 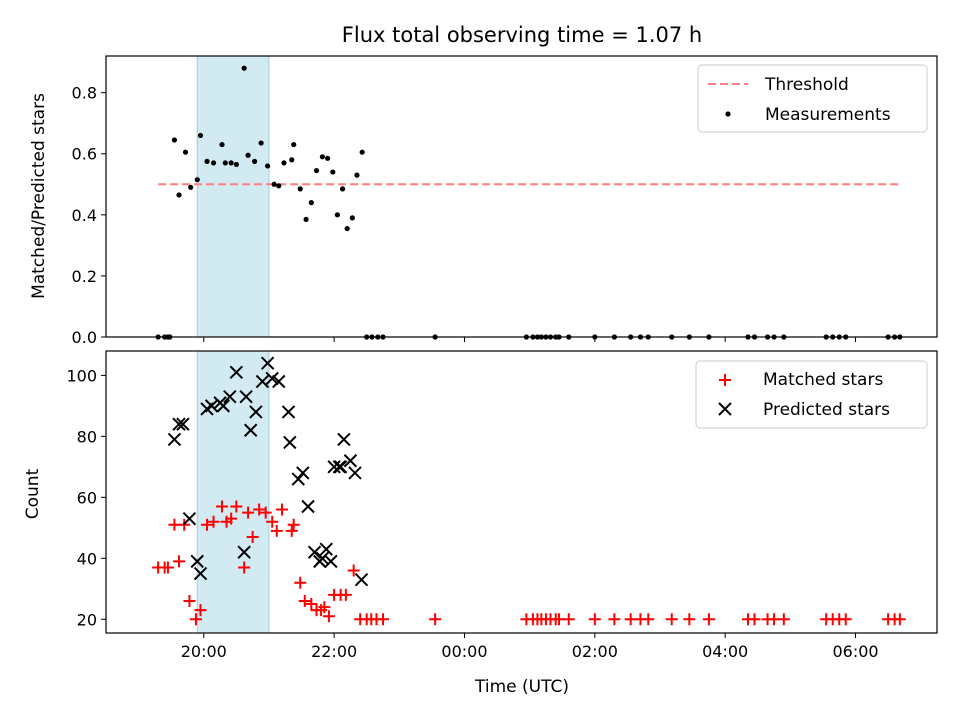 What do you see at coordinates (828, 115) in the screenshot?
I see `measurements-legend-label: Measurements` at bounding box center [828, 115].